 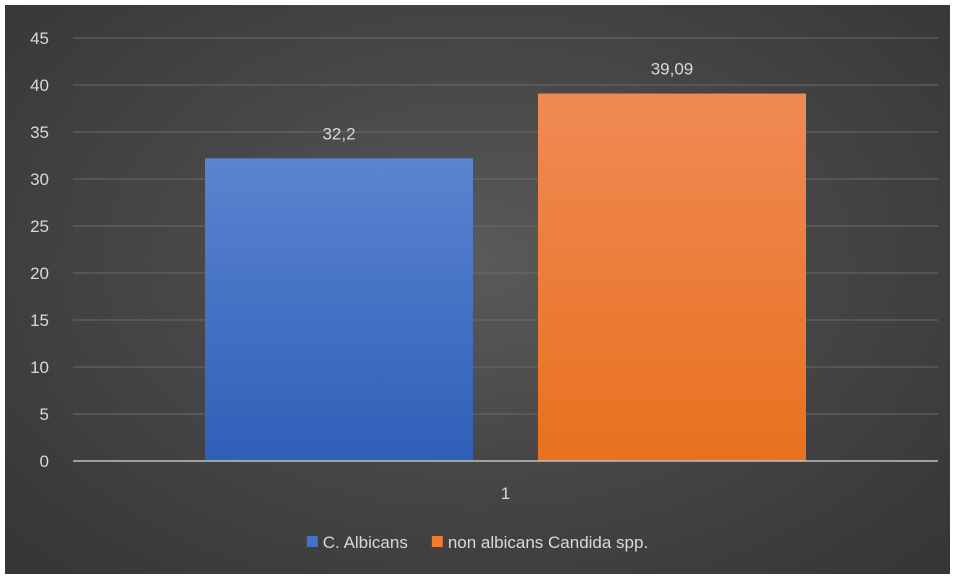 I want to click on y-tick-label: 25, so click(x=39, y=226).